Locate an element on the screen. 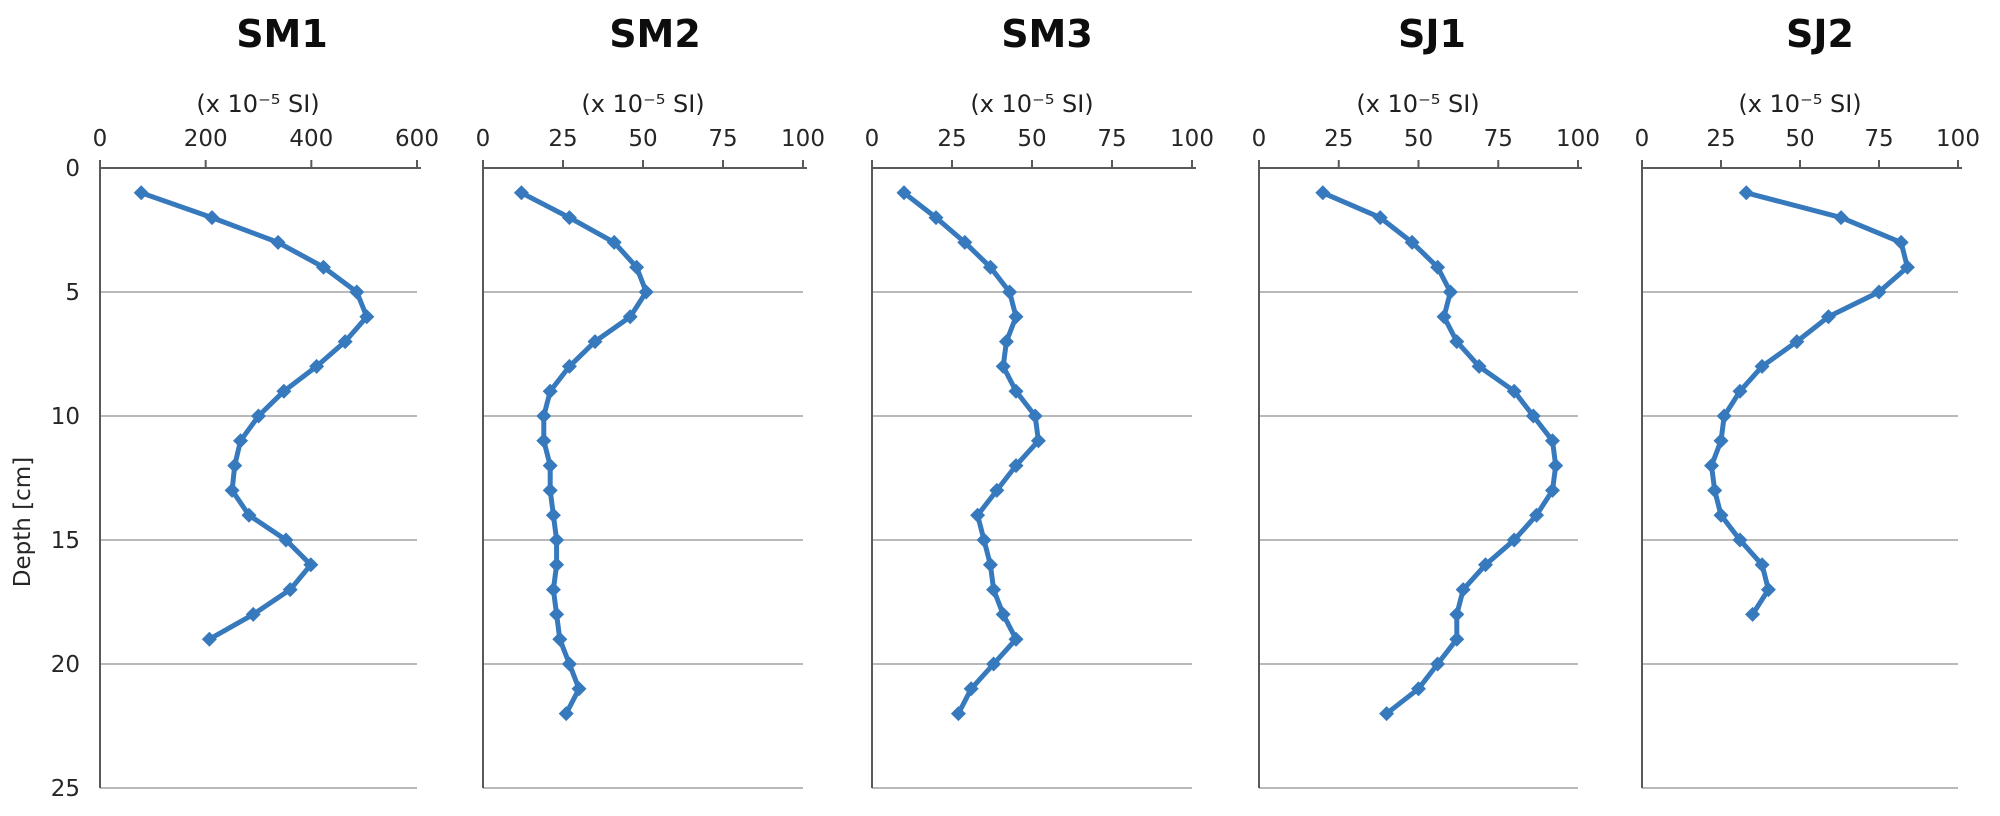  series-SJ1 is located at coordinates (1439, 453).